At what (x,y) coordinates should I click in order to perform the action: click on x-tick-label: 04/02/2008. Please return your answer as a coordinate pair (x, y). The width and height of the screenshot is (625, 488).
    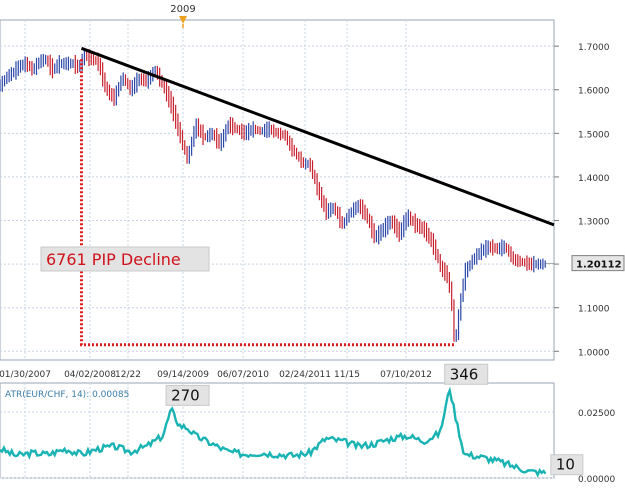
    Looking at the image, I should click on (90, 375).